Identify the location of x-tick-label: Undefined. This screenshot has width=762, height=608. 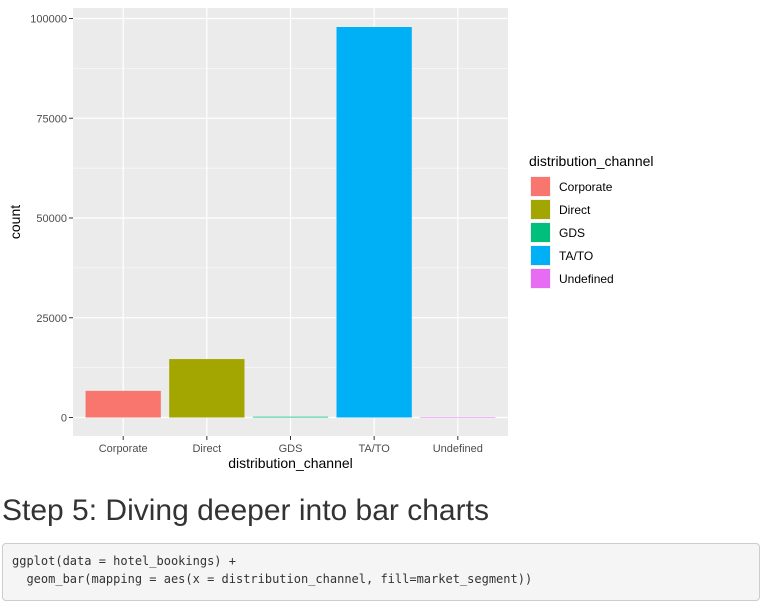
(458, 449).